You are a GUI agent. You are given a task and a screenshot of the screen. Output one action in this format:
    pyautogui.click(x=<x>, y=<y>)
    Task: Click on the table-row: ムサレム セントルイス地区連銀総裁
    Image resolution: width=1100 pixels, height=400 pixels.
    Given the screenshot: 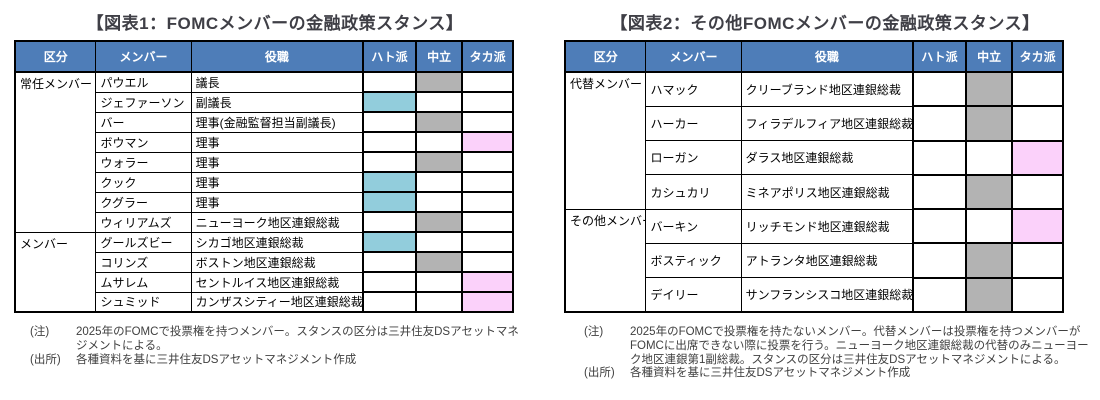 What is the action you would take?
    pyautogui.click(x=264, y=282)
    